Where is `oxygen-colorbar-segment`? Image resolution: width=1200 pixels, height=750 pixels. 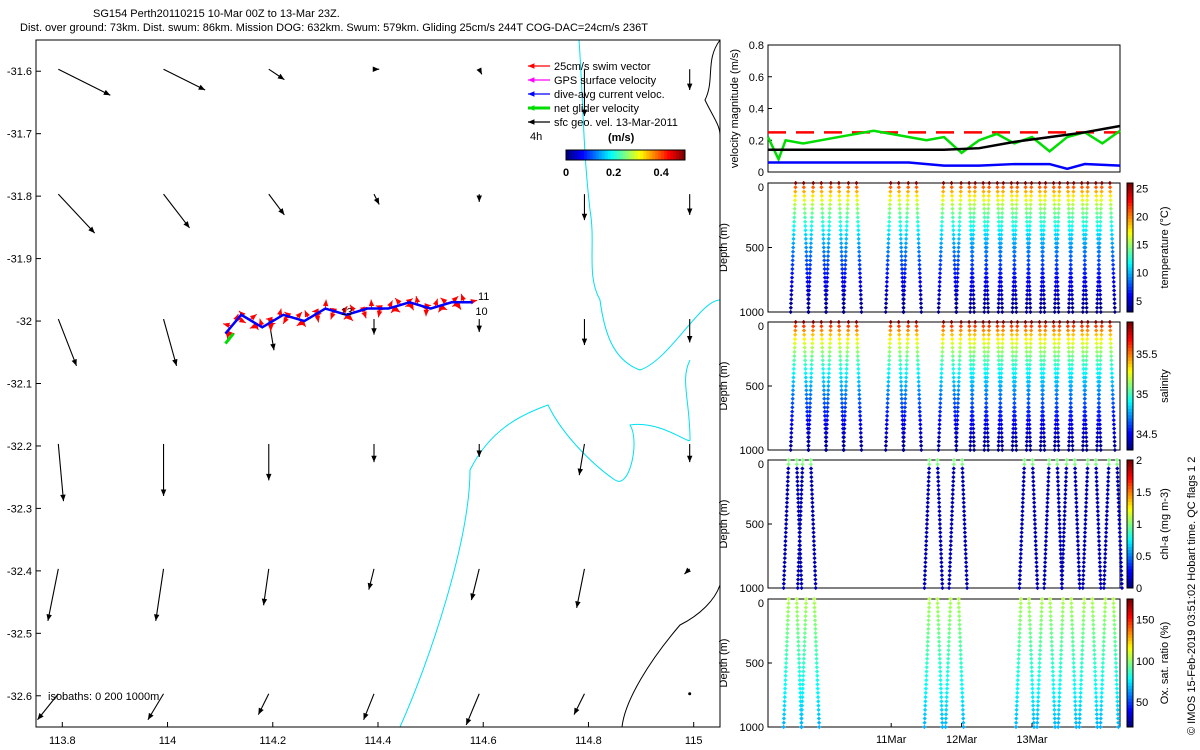
oxygen-colorbar-segment is located at coordinates (1130, 684).